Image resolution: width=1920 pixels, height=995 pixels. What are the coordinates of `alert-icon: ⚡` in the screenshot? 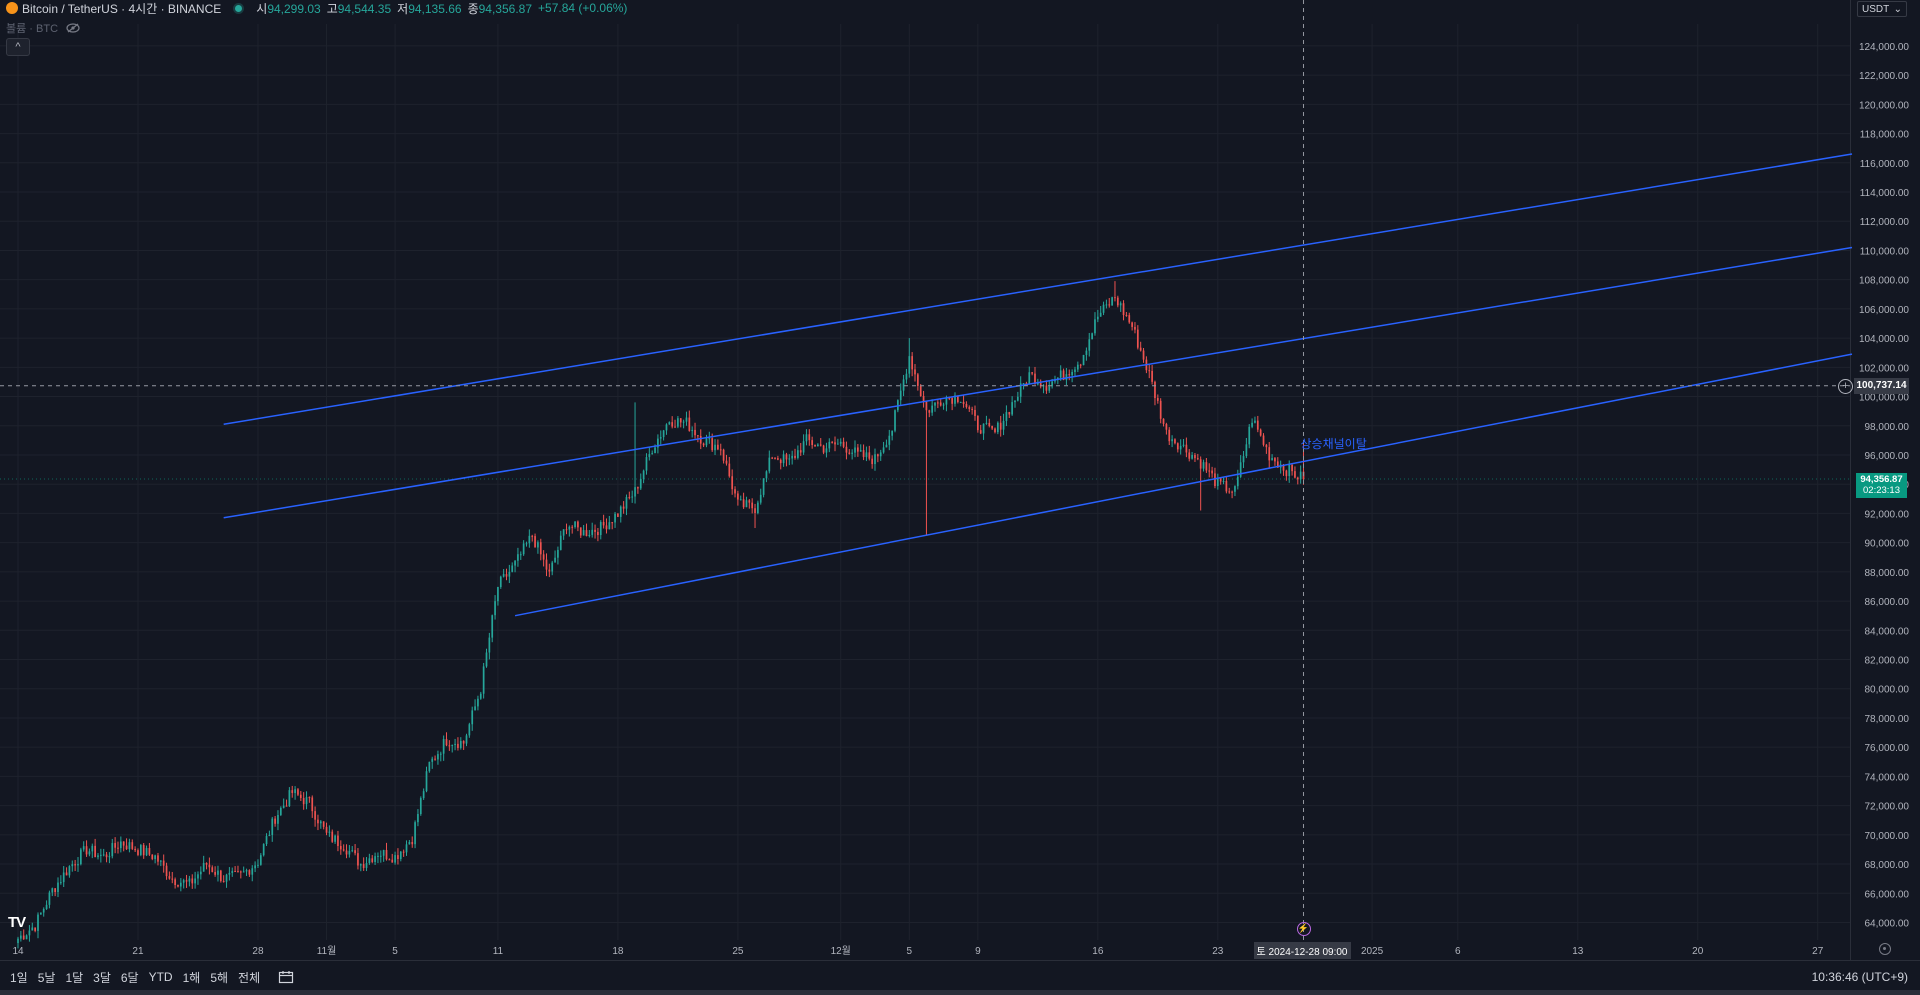 It's located at (1303, 929).